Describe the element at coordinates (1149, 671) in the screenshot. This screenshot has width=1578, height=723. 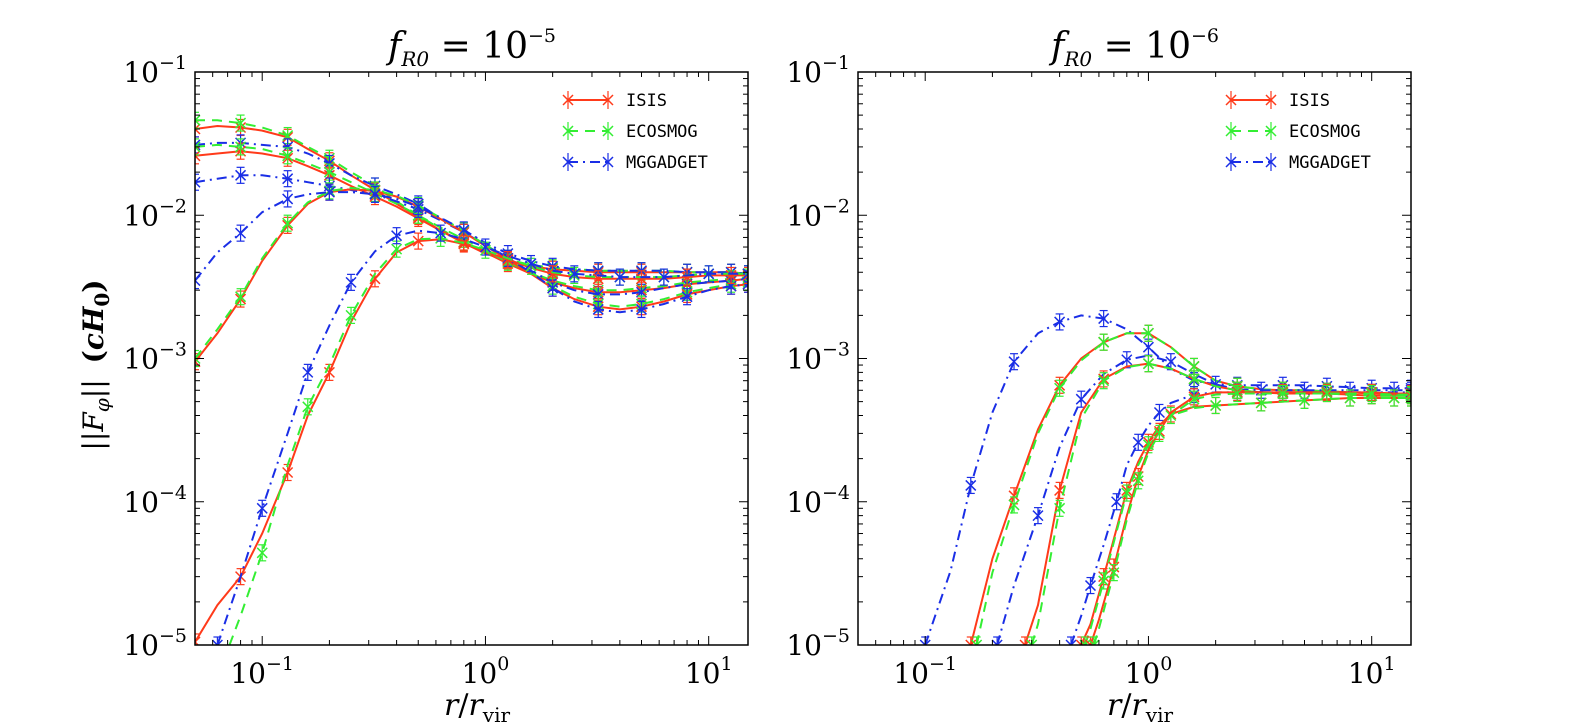
I see `x-tick-label: 10⁰` at that location.